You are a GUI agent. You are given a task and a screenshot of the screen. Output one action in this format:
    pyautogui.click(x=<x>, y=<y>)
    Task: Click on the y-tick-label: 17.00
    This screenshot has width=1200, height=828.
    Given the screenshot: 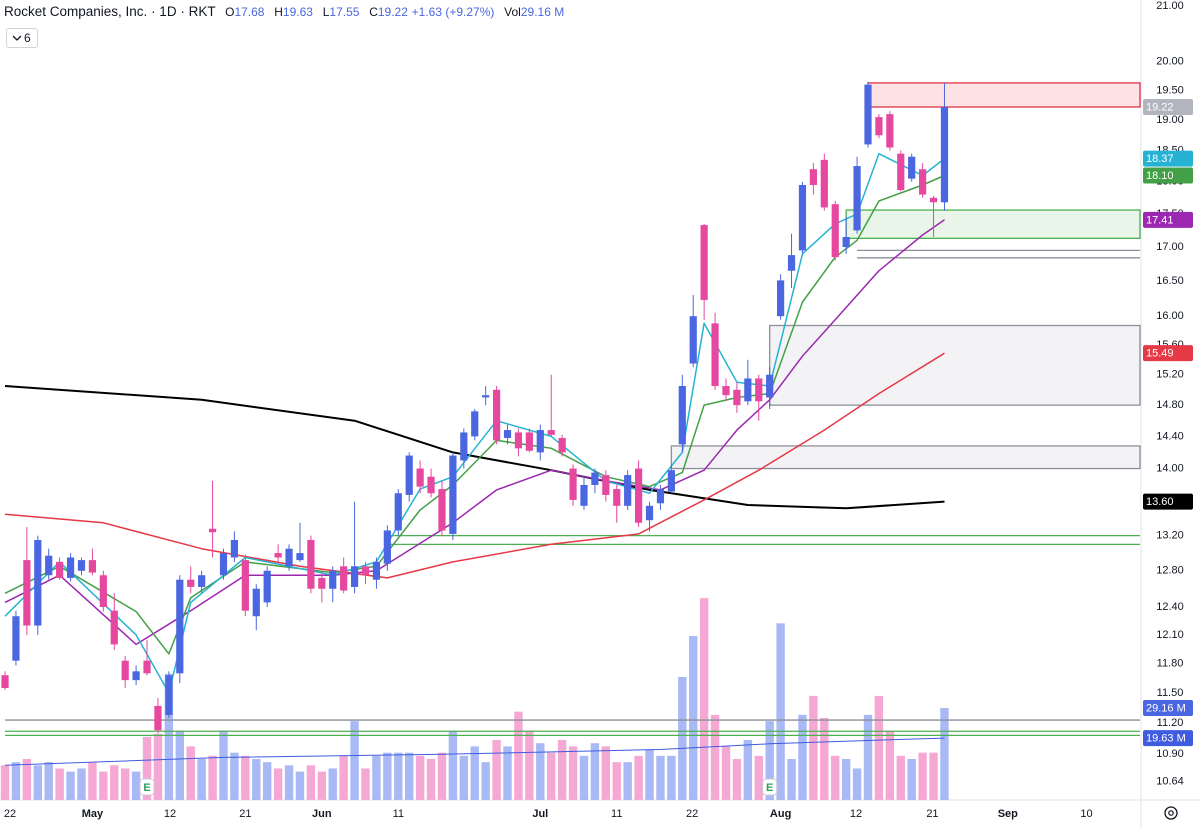 What is the action you would take?
    pyautogui.click(x=1170, y=247)
    